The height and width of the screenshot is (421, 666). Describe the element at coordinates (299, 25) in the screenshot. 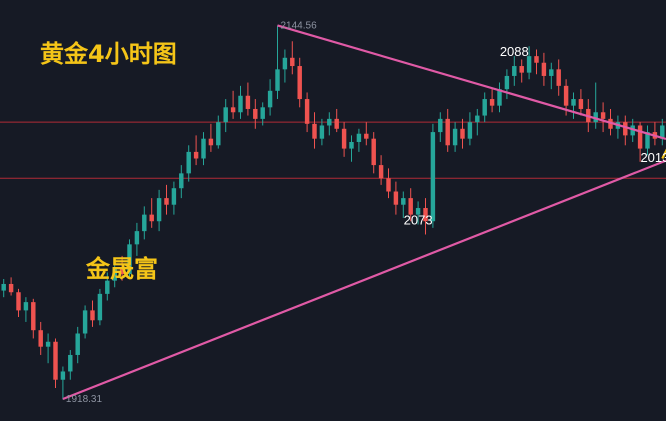

I see `price-extreme-label: 2144.56` at that location.